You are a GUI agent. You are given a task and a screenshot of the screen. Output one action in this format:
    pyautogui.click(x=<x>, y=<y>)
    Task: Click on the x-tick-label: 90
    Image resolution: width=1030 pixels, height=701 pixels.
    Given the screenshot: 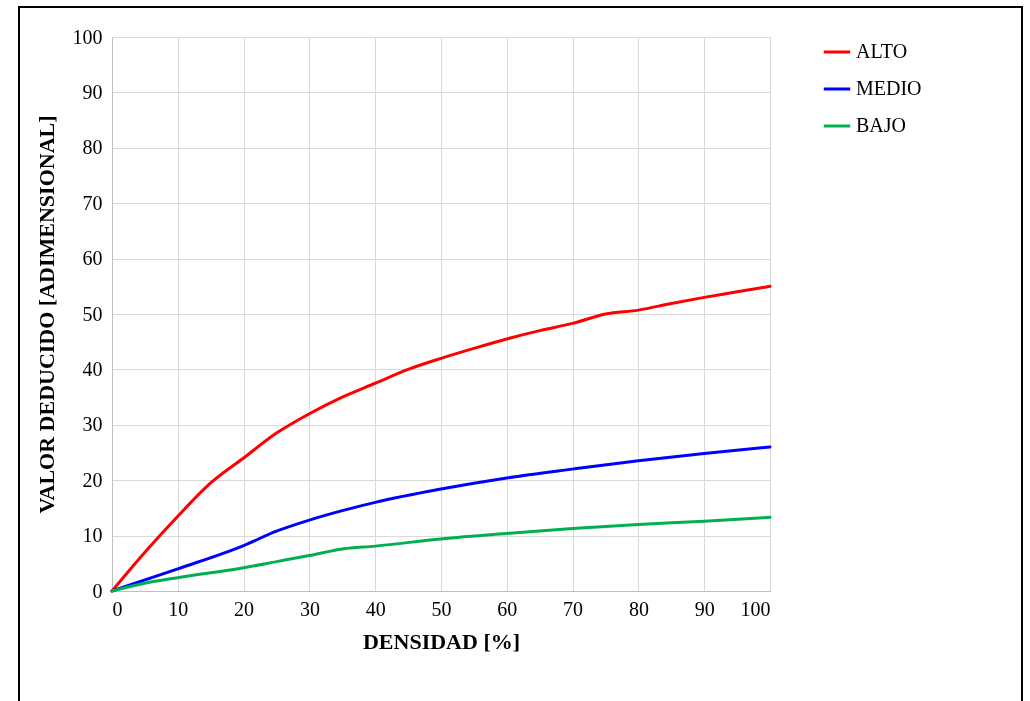 What is the action you would take?
    pyautogui.click(x=704, y=608)
    